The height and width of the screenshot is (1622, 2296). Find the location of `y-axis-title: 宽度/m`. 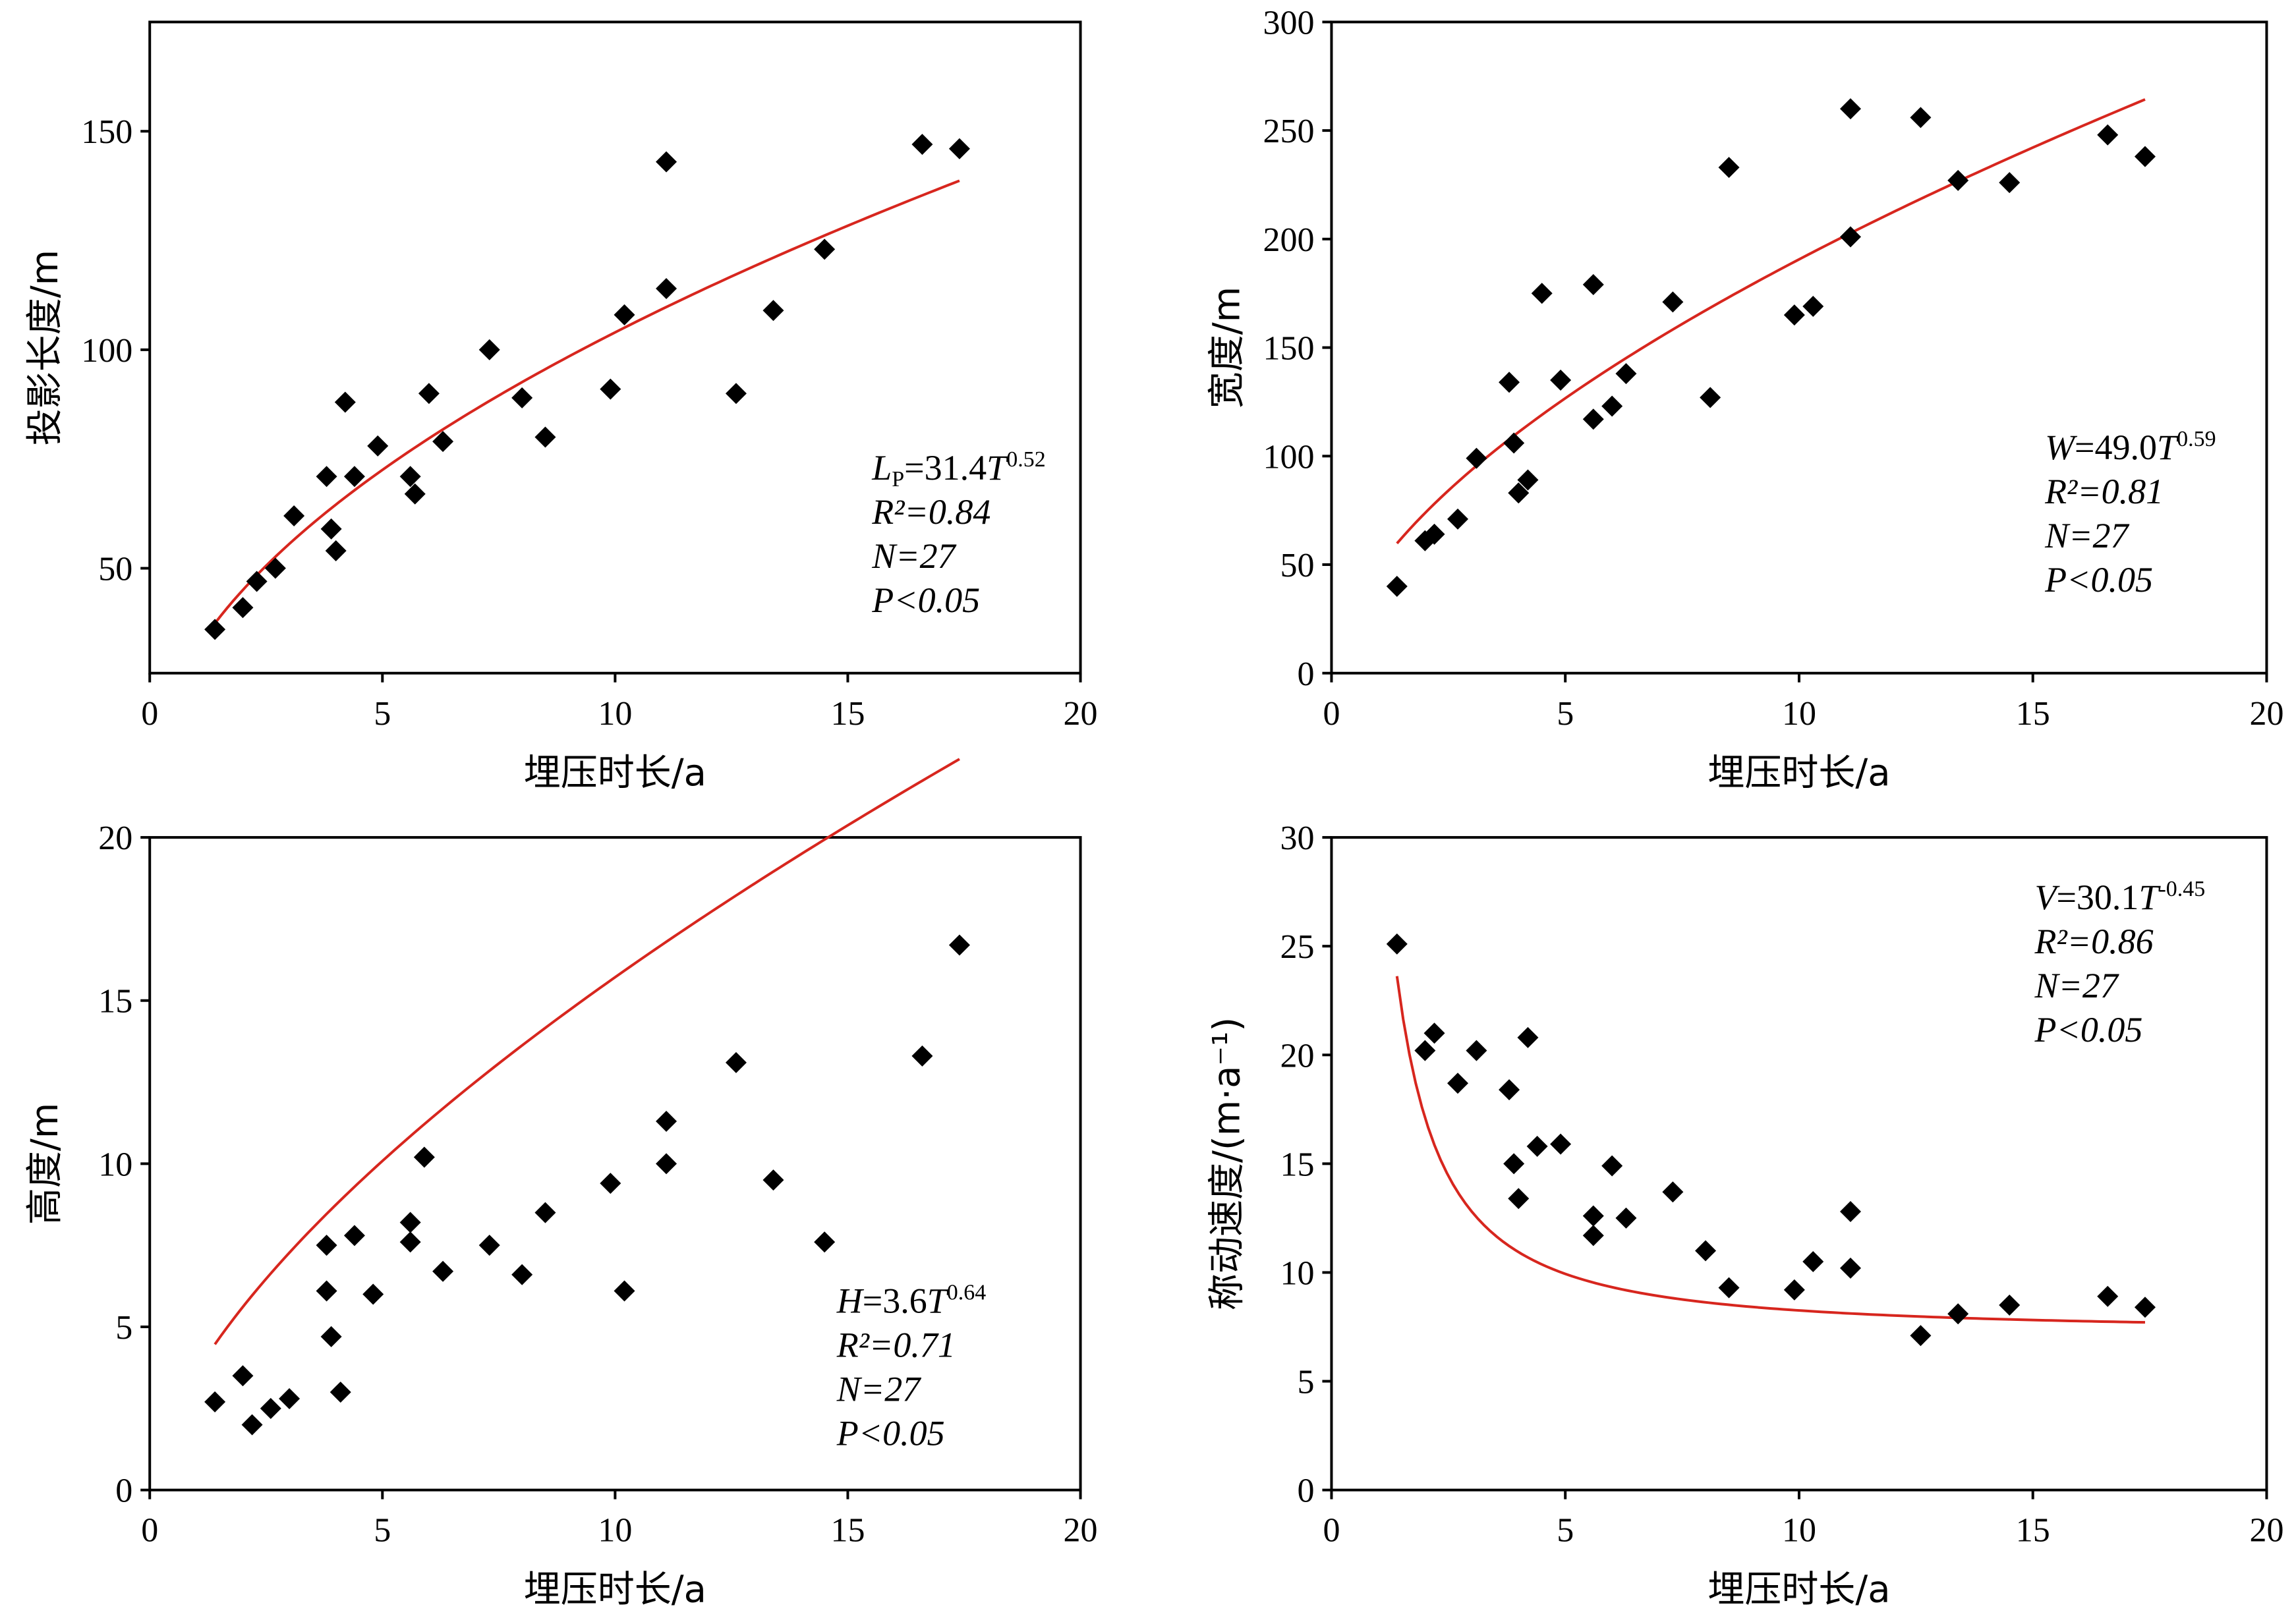

y-axis-title: 宽度/m is located at coordinates (1226, 347).